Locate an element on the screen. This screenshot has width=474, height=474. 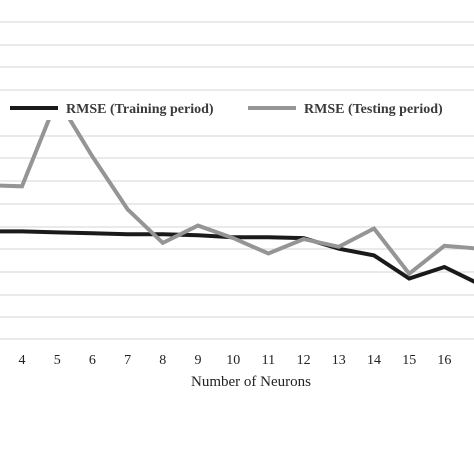
legend-background is located at coordinates (237, 107).